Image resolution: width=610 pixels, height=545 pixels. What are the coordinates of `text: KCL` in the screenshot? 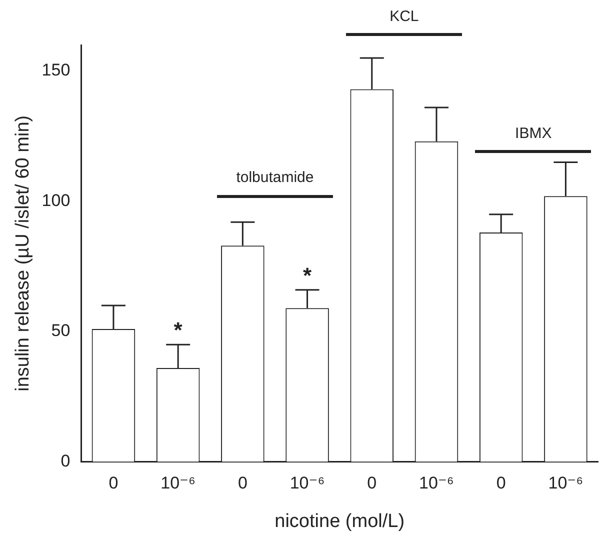 It's located at (404, 16).